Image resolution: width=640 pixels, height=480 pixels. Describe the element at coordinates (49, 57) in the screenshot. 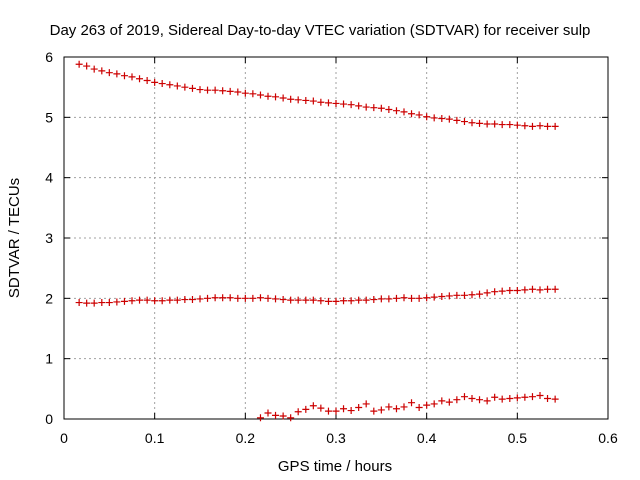

I see `y-tick-label: 6` at that location.